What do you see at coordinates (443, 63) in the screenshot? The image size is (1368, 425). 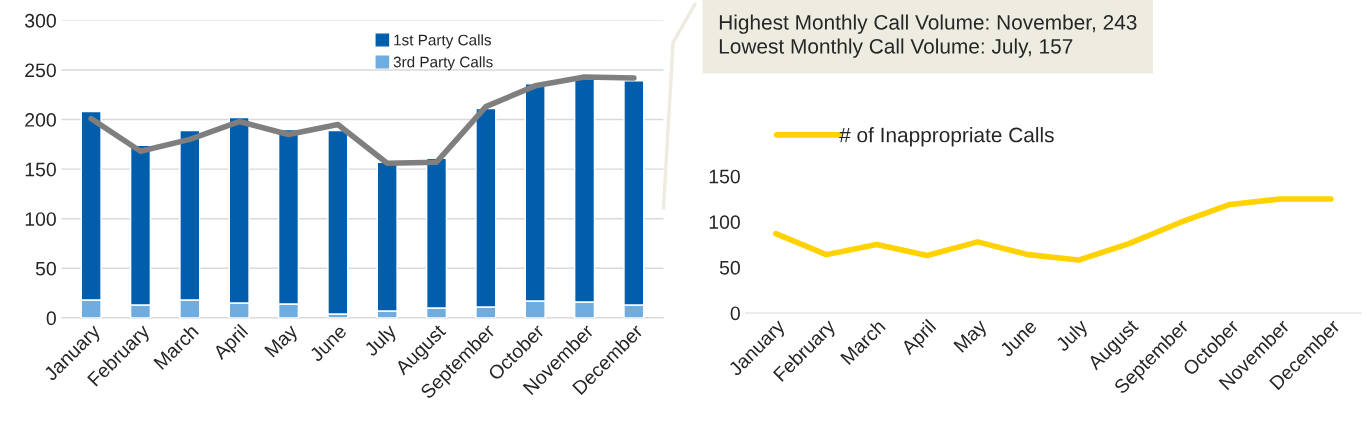 I see `legend-label: 3rd Party Calls` at bounding box center [443, 63].